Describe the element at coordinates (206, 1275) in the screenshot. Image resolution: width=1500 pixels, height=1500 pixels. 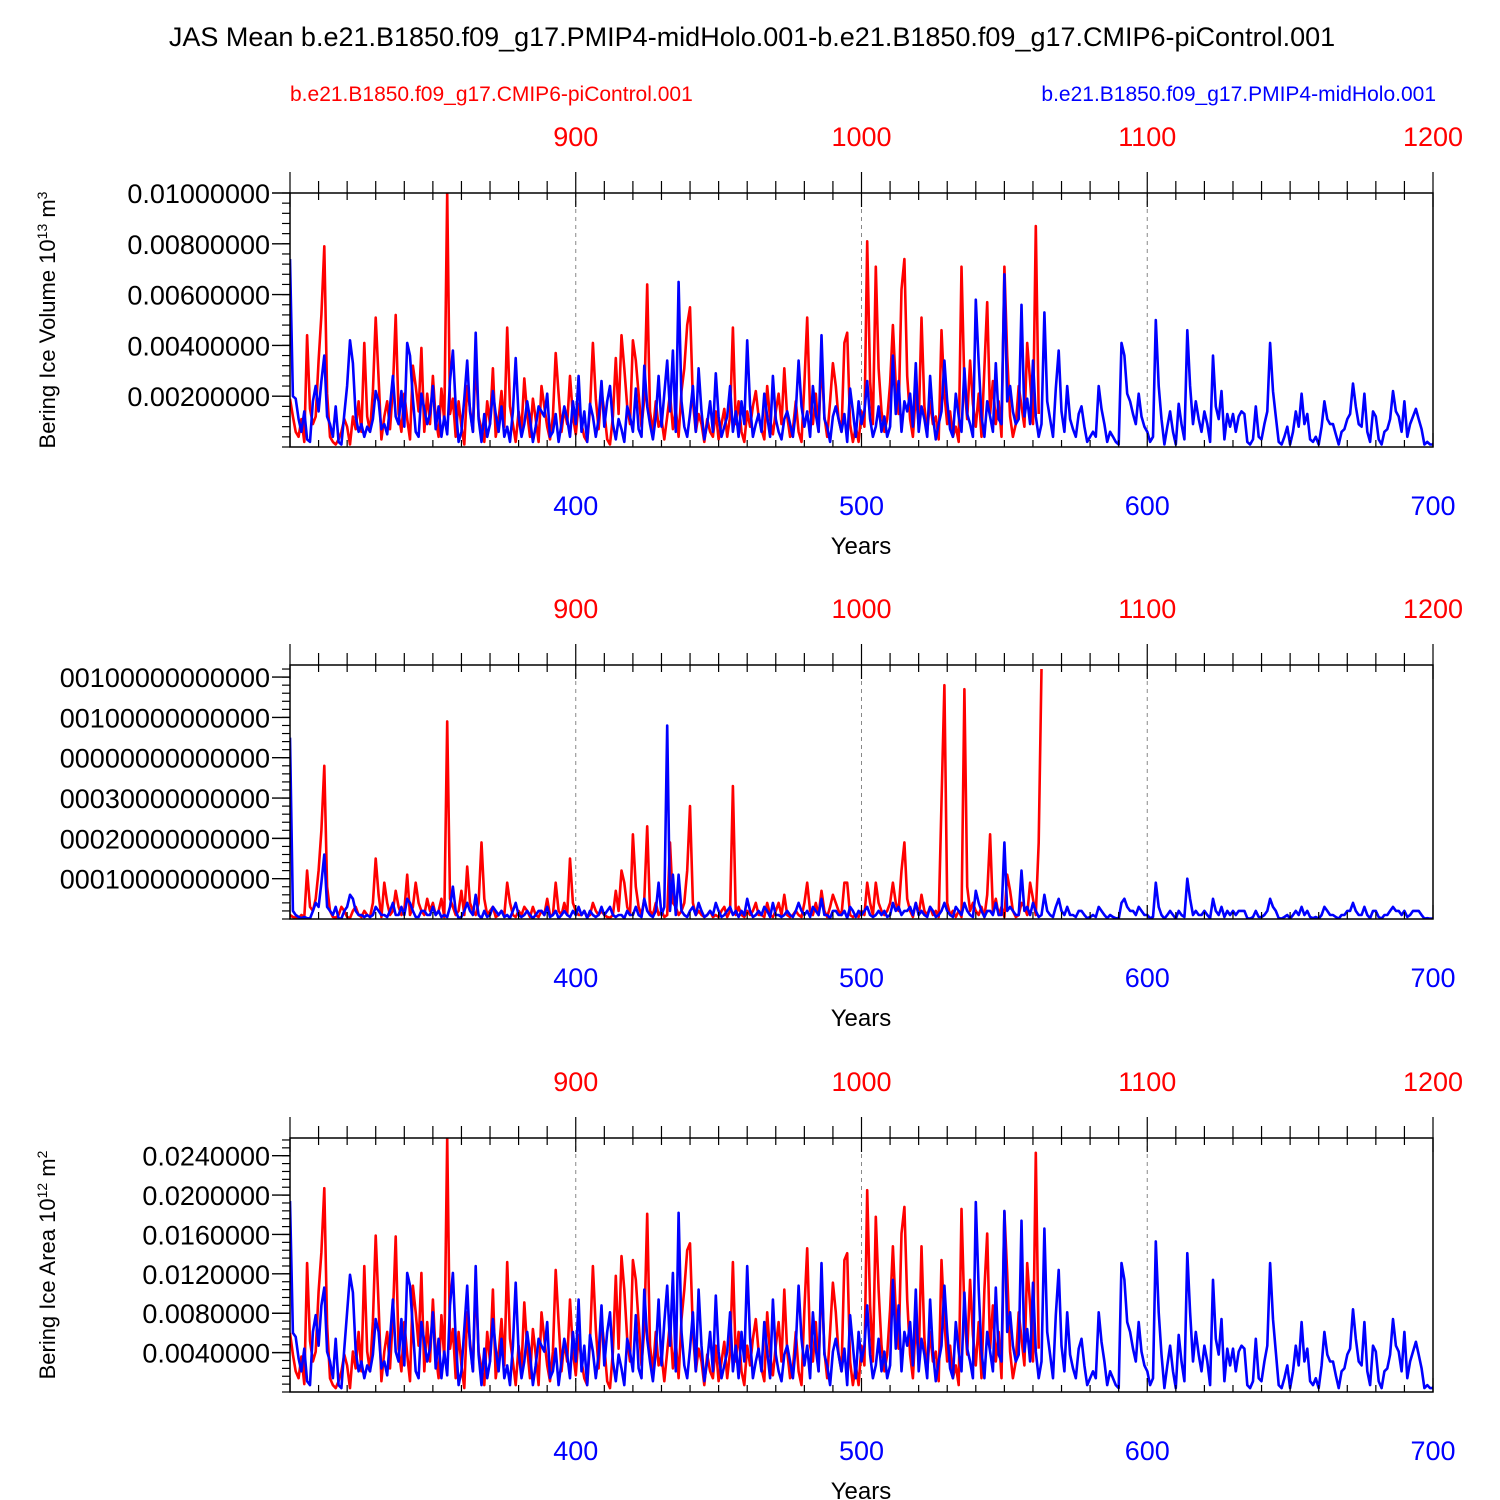
I see `y-tick-label: 0.0120000` at that location.